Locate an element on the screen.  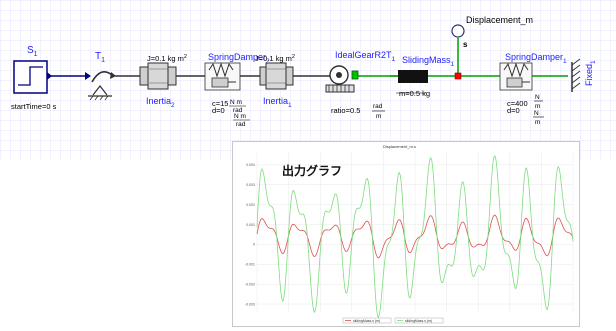
spring-damper1-c: c=400 is located at coordinates (517, 103).